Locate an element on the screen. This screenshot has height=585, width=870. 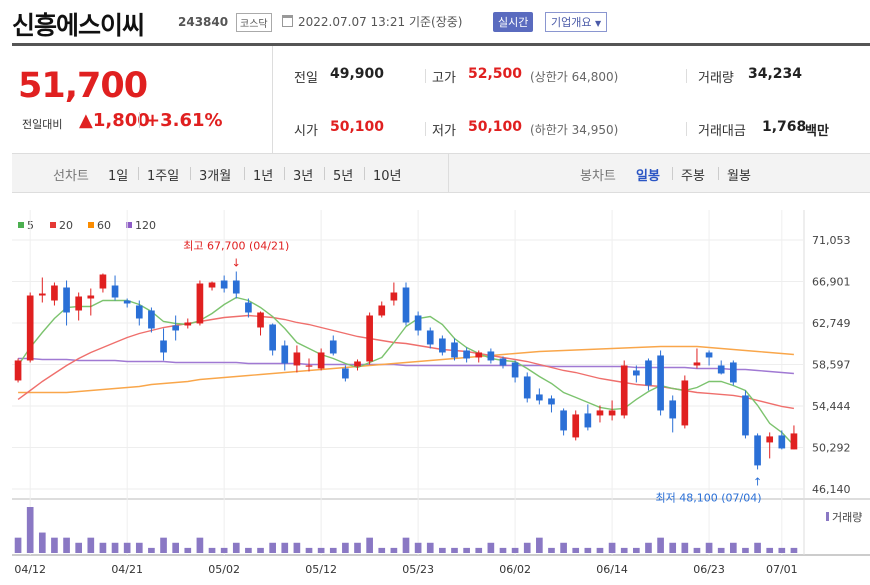
realtime-button: 실시간 is located at coordinates (513, 22).